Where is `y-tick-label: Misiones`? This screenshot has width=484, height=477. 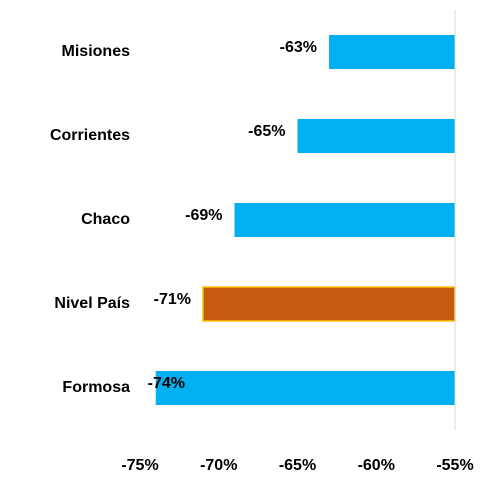 y-tick-label: Misiones is located at coordinates (96, 51).